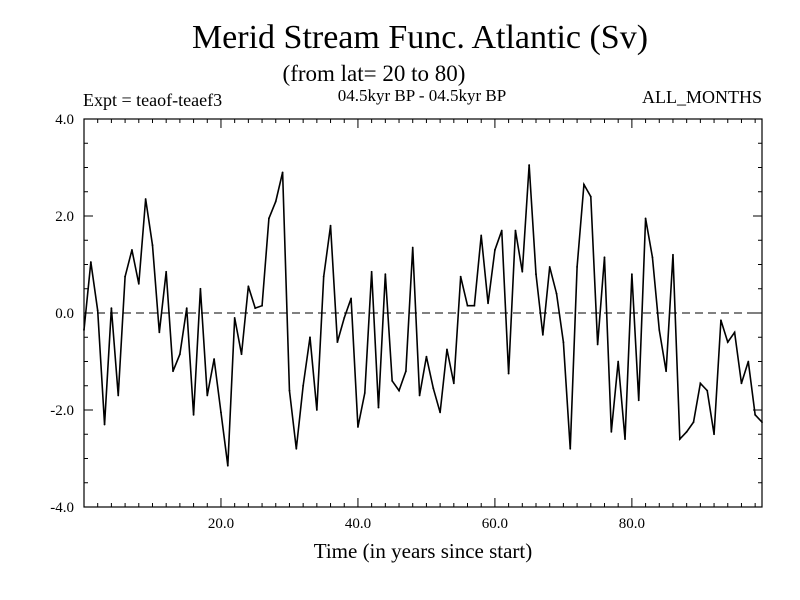  Describe the element at coordinates (632, 524) in the screenshot. I see `x-tick-label: 80.0` at that location.